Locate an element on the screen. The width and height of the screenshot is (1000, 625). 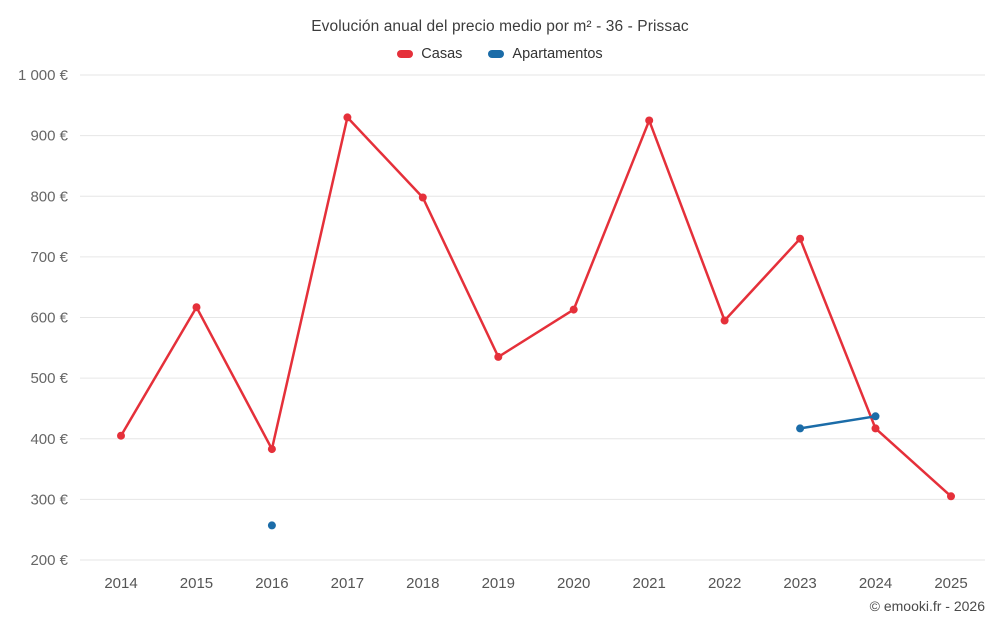
chart-legend: Casas Apartamentos is located at coordinates (500, 54).